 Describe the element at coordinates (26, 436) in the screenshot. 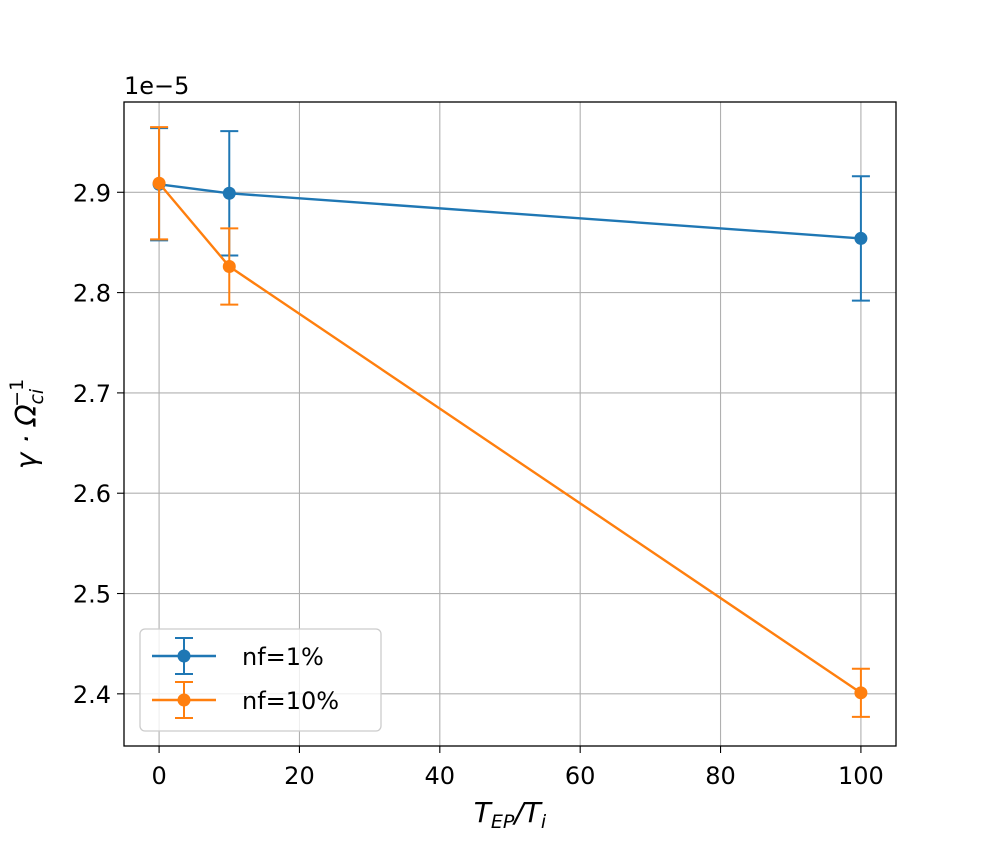

I see `y-axis-title-main: γ · Ω` at that location.